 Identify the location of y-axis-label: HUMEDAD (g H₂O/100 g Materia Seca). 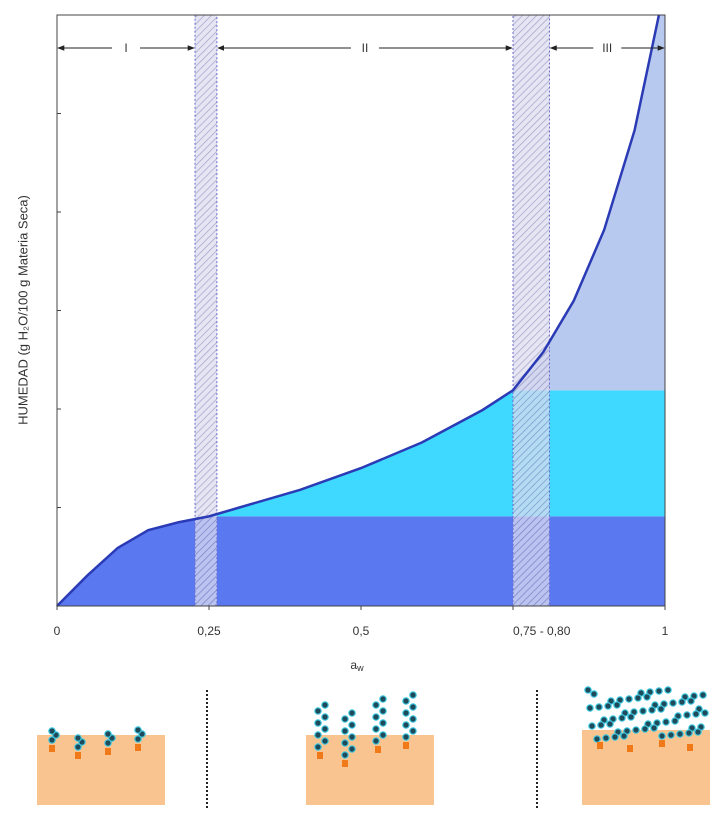
(22, 310).